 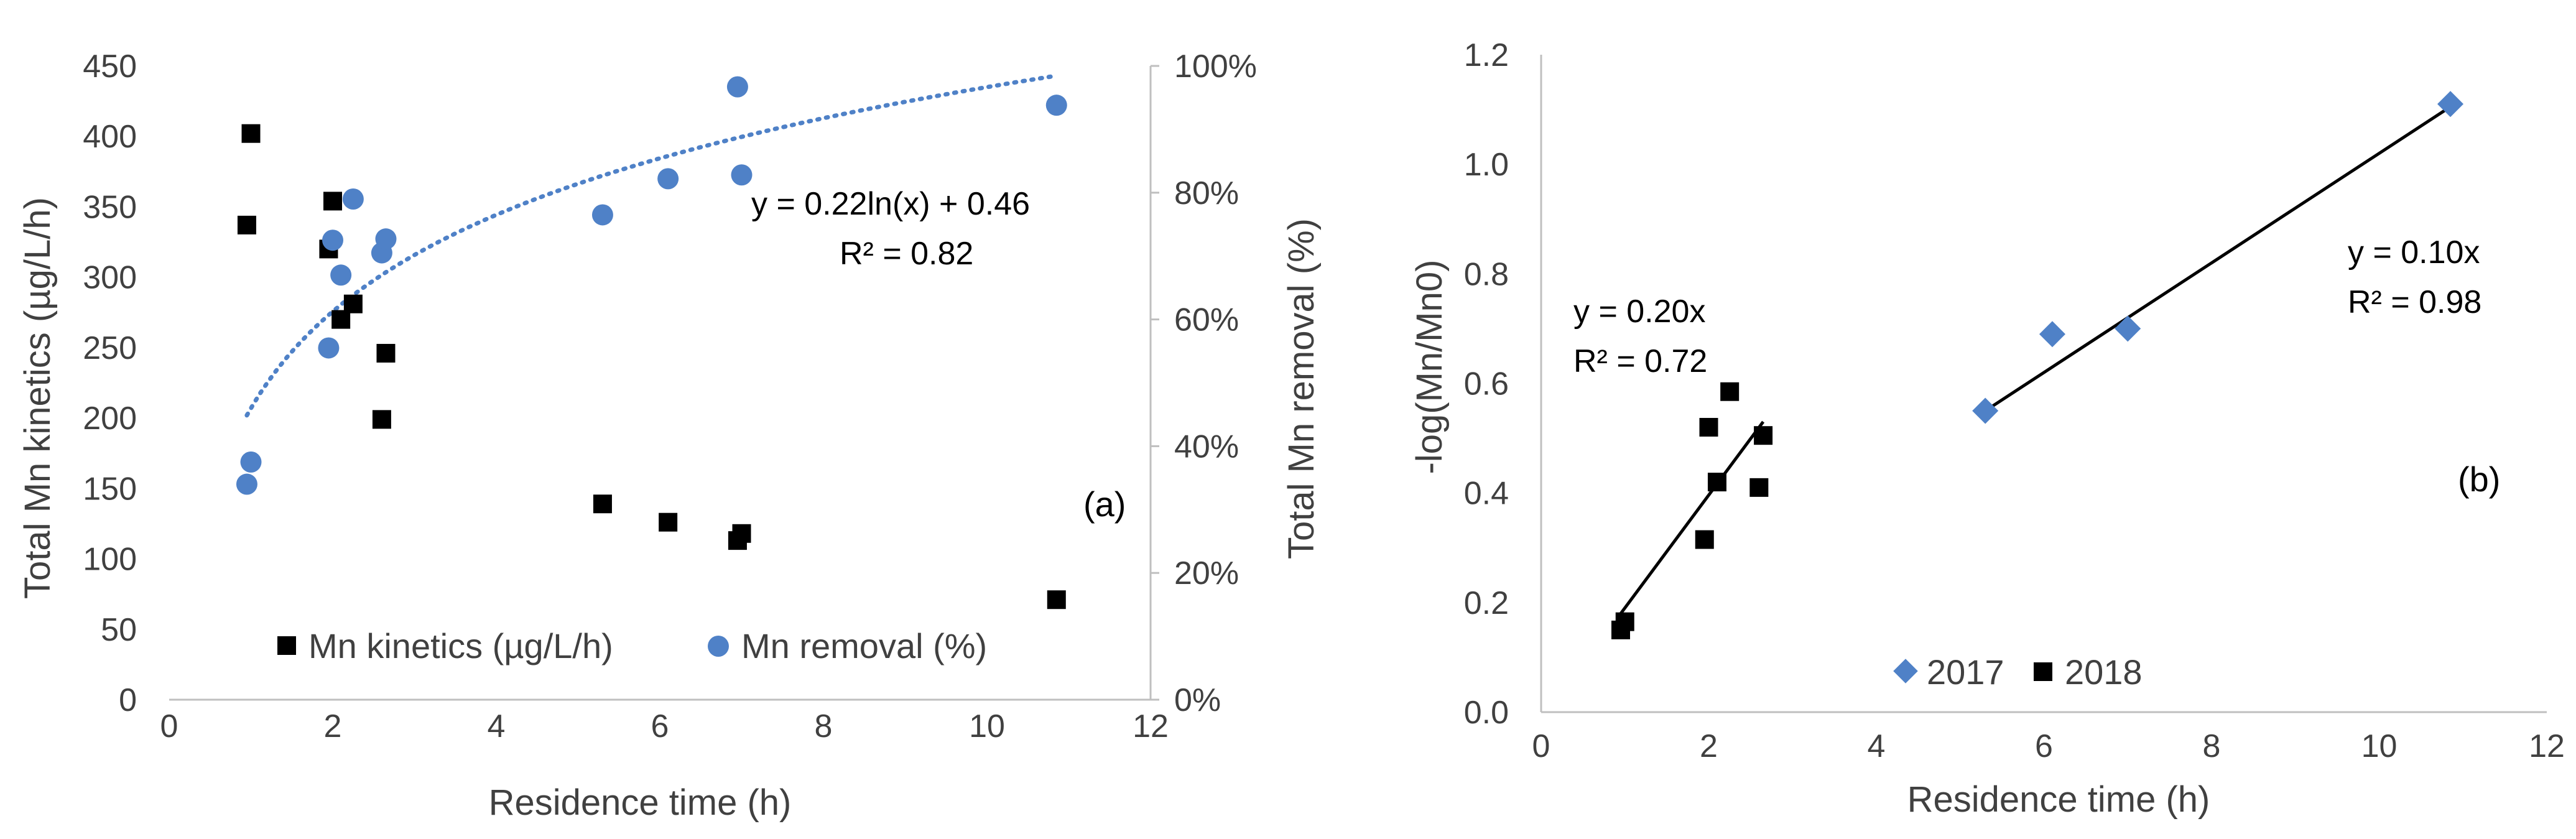 I want to click on y-tick-label: 1.2, so click(x=1487, y=55).